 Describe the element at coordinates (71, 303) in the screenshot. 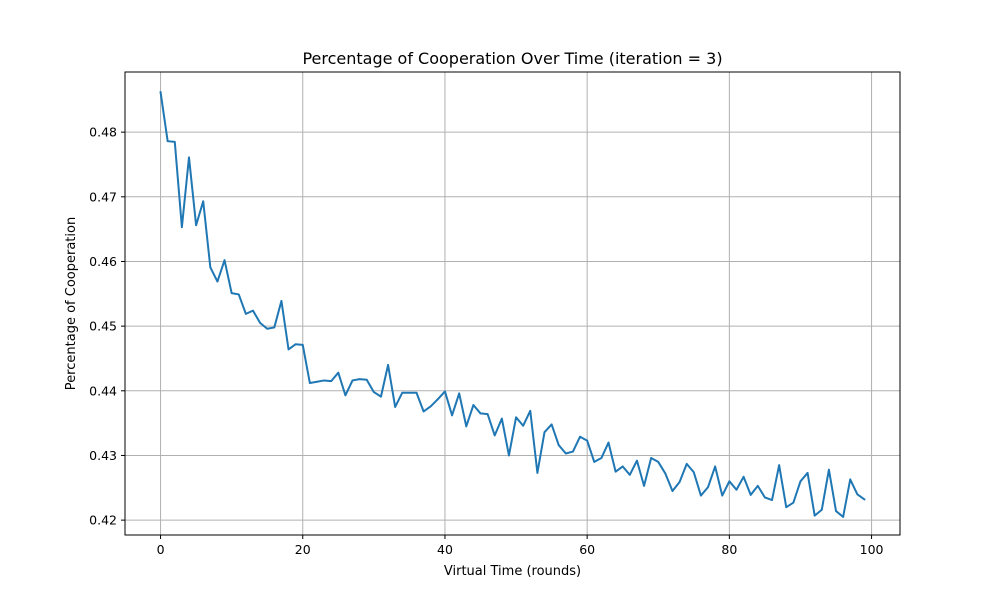

I see `y-axis-label: Percentage of Cooperation` at that location.